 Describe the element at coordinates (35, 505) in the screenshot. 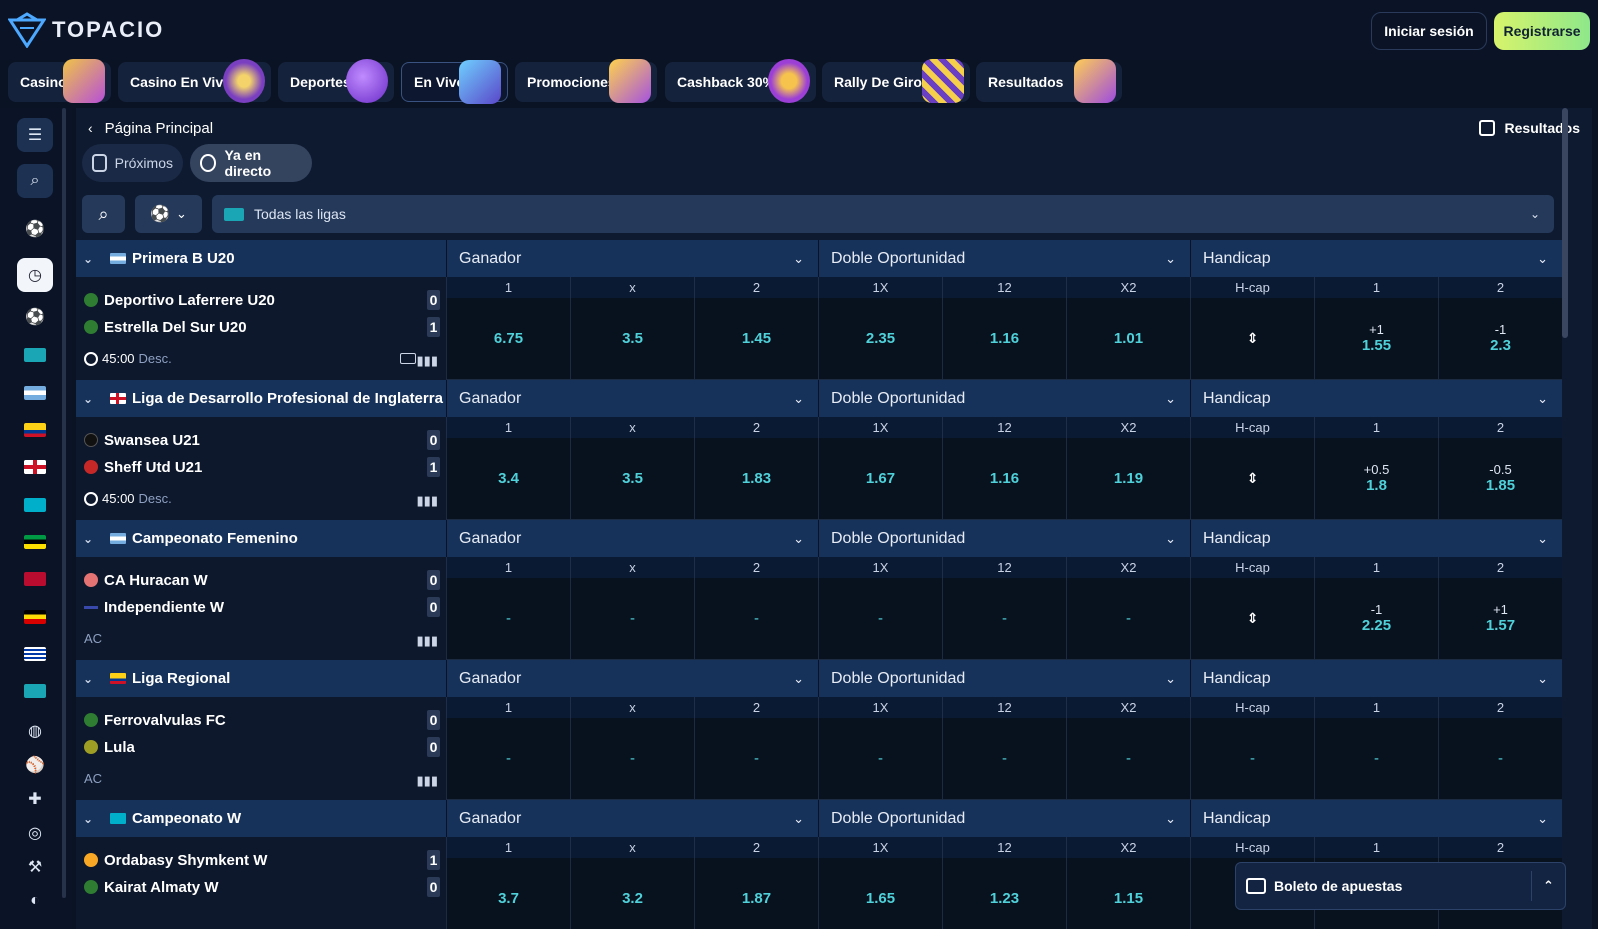

I see `kazakhstan-flag-icon` at that location.